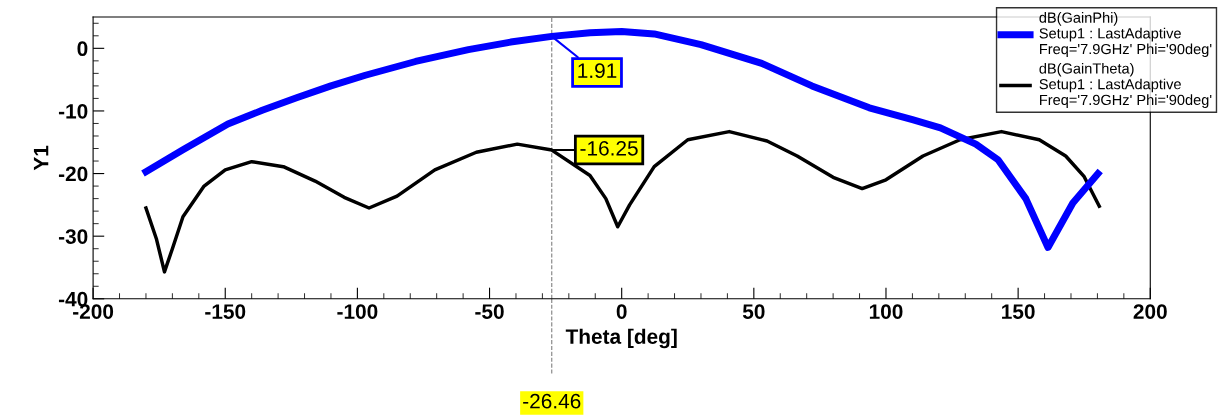 The height and width of the screenshot is (415, 1225). What do you see at coordinates (753, 311) in the screenshot?
I see `x-tick-label: 50` at bounding box center [753, 311].